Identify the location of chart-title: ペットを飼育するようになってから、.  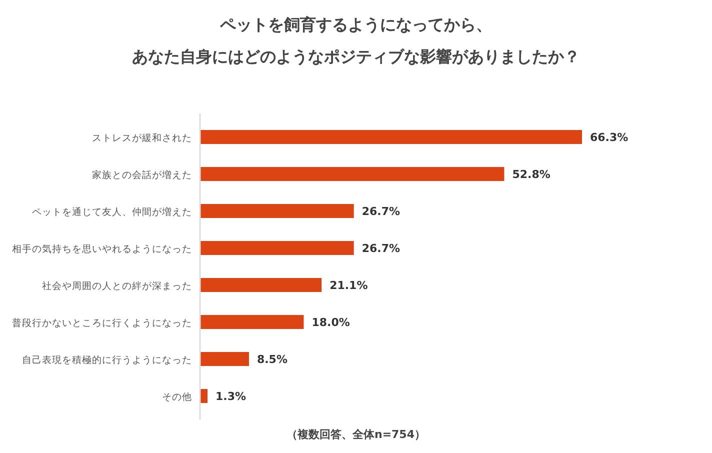
(355, 24).